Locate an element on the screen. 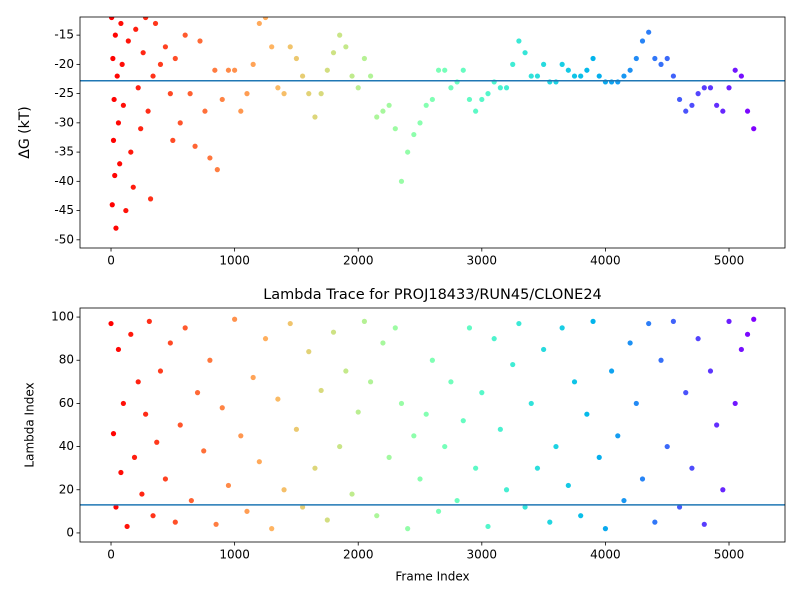  y-tick-label: 100 is located at coordinates (62, 317).